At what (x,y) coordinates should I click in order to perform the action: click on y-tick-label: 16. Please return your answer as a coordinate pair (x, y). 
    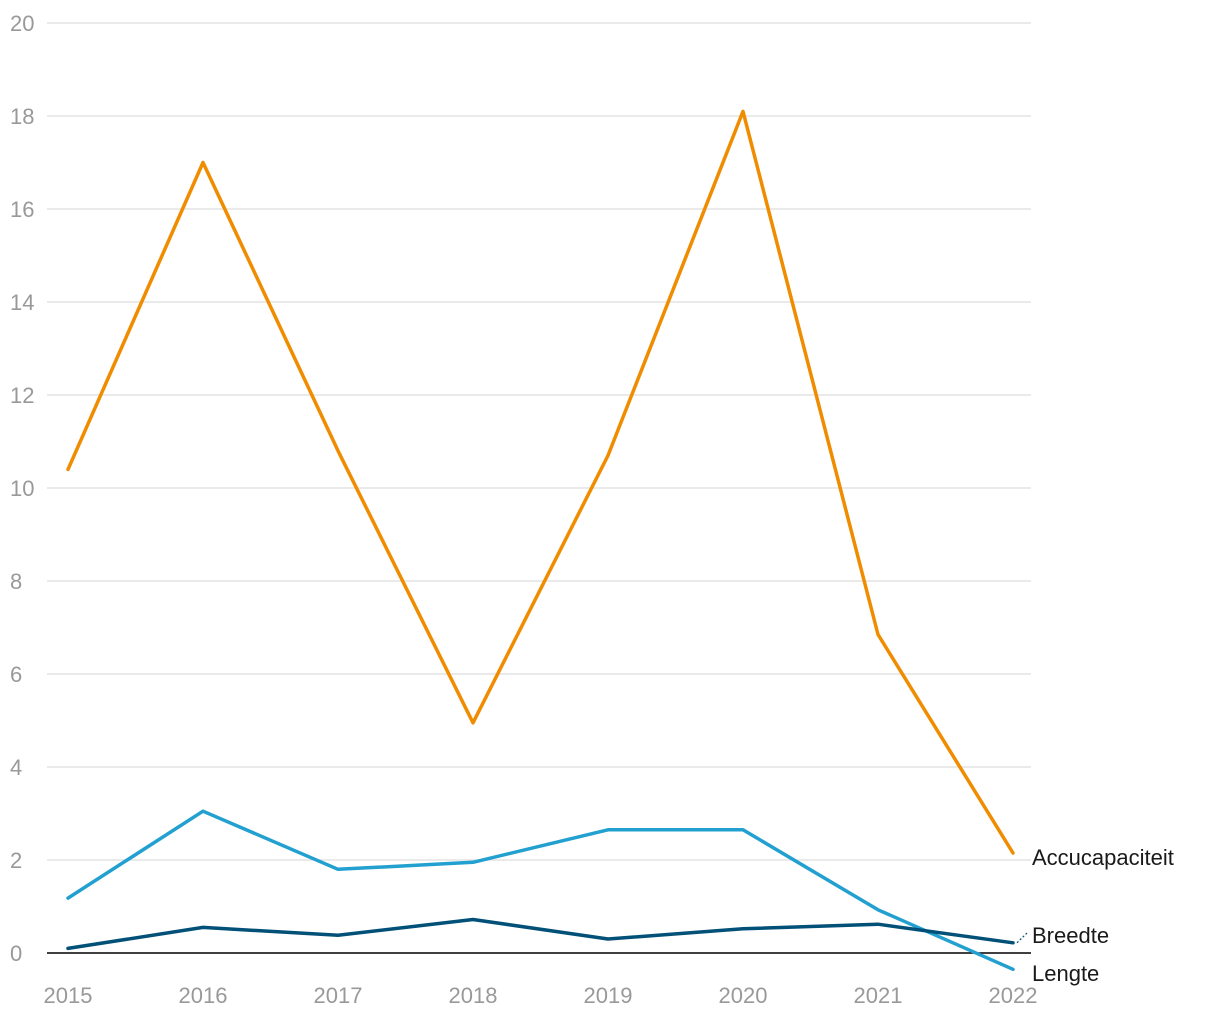
    Looking at the image, I should click on (22, 209).